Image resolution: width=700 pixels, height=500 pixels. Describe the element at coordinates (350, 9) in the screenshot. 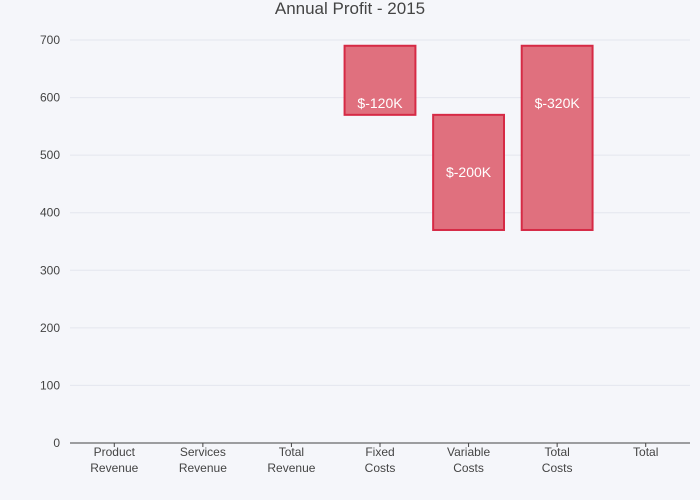

I see `chart-title: Annual Profit - 2015` at that location.